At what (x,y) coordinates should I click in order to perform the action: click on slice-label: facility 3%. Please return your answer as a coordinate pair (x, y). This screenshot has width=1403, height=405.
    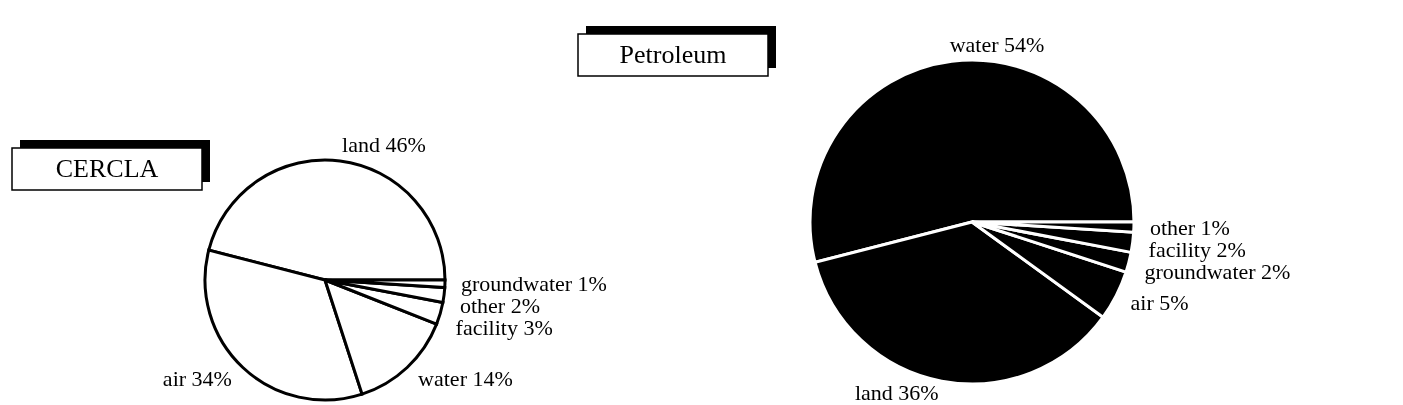
    Looking at the image, I should click on (504, 328).